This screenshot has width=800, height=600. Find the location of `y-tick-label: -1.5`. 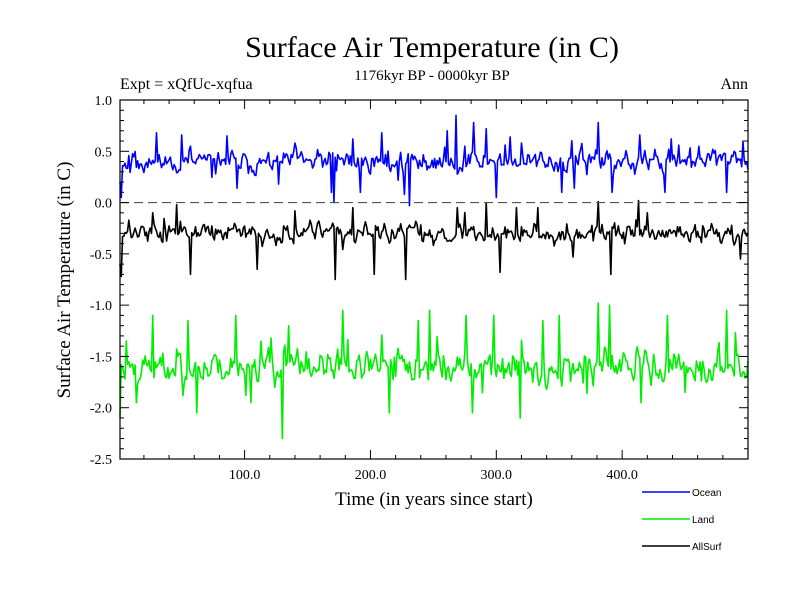

y-tick-label: -1.5 is located at coordinates (101, 357).